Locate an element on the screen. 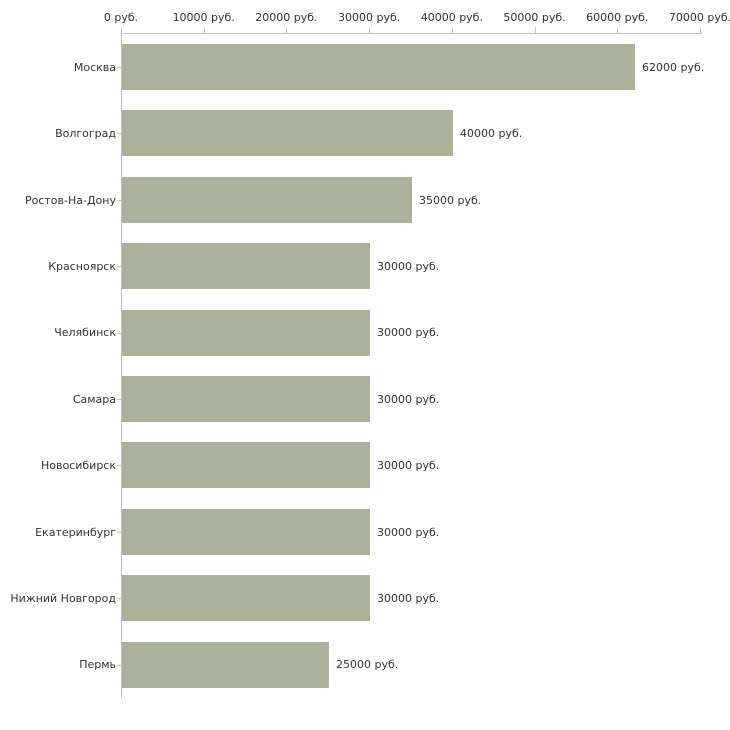 This screenshot has height=730, width=730. bar-row: Ростов-На-Дону 35000 руб. is located at coordinates (363, 200).